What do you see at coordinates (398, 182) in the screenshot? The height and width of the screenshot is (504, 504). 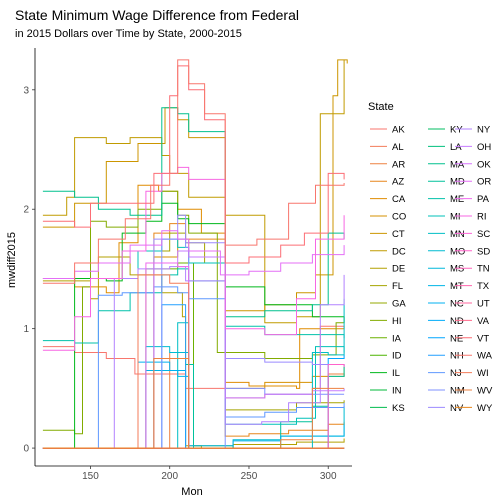 I see `legend-label: AZ` at bounding box center [398, 182].